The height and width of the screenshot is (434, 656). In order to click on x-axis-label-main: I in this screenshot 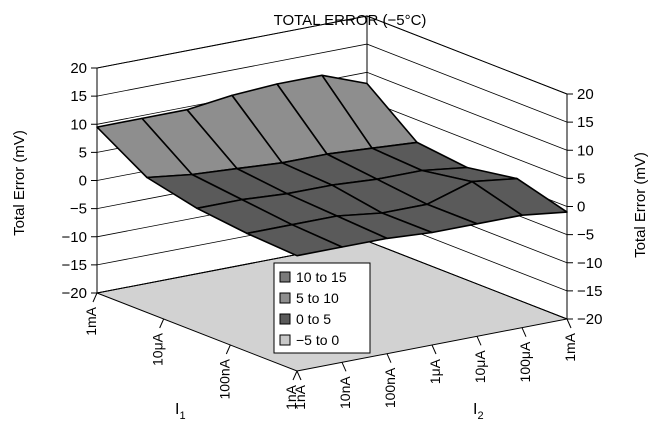, I will do `click(177, 409)`.